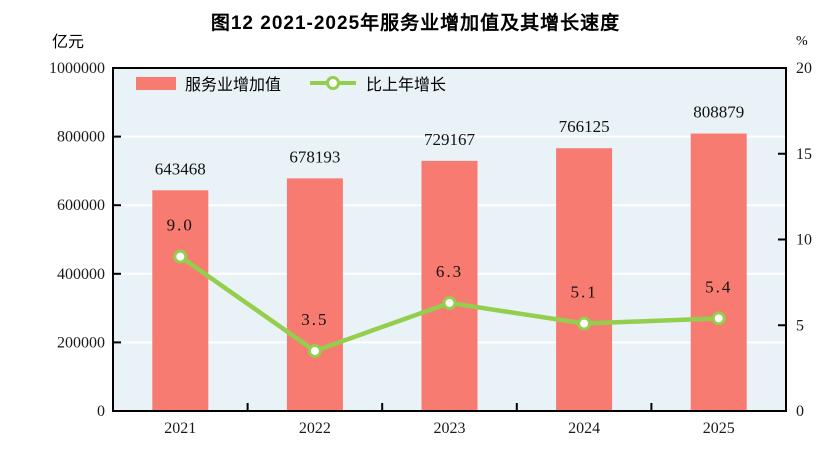 The height and width of the screenshot is (456, 831). I want to click on rate-value-label: 9.0, so click(180, 225).